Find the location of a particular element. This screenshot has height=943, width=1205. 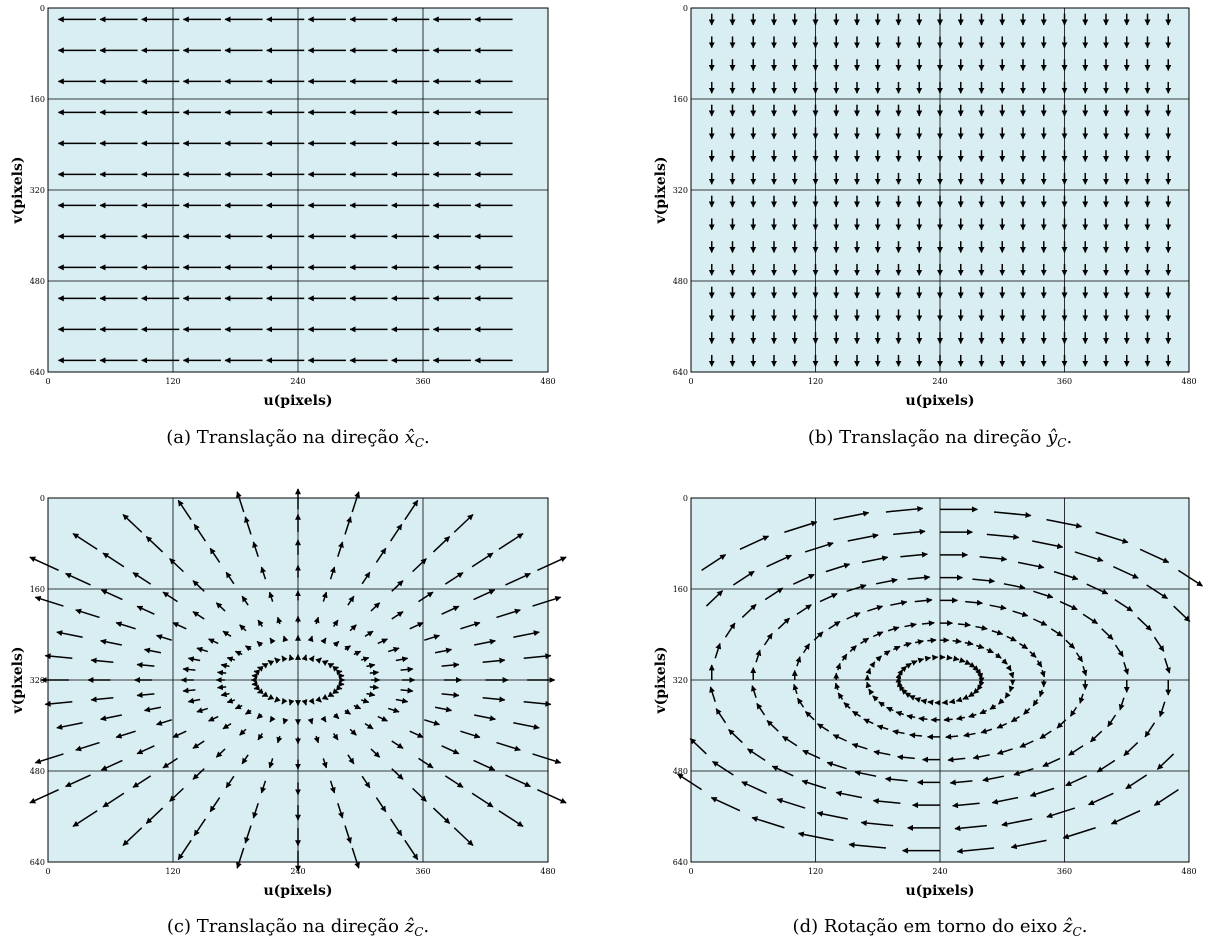

caption-c: (c) Translação na direção ẑC. is located at coordinates (298, 927).